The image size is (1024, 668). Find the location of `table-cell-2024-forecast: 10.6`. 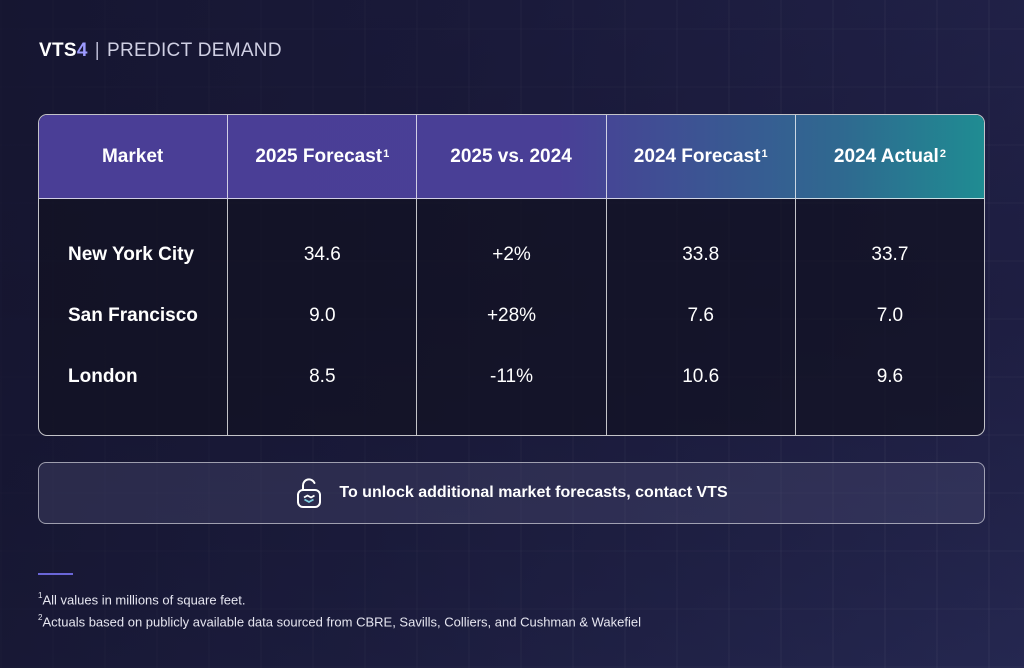

table-cell-2024-forecast: 10.6 is located at coordinates (701, 376).